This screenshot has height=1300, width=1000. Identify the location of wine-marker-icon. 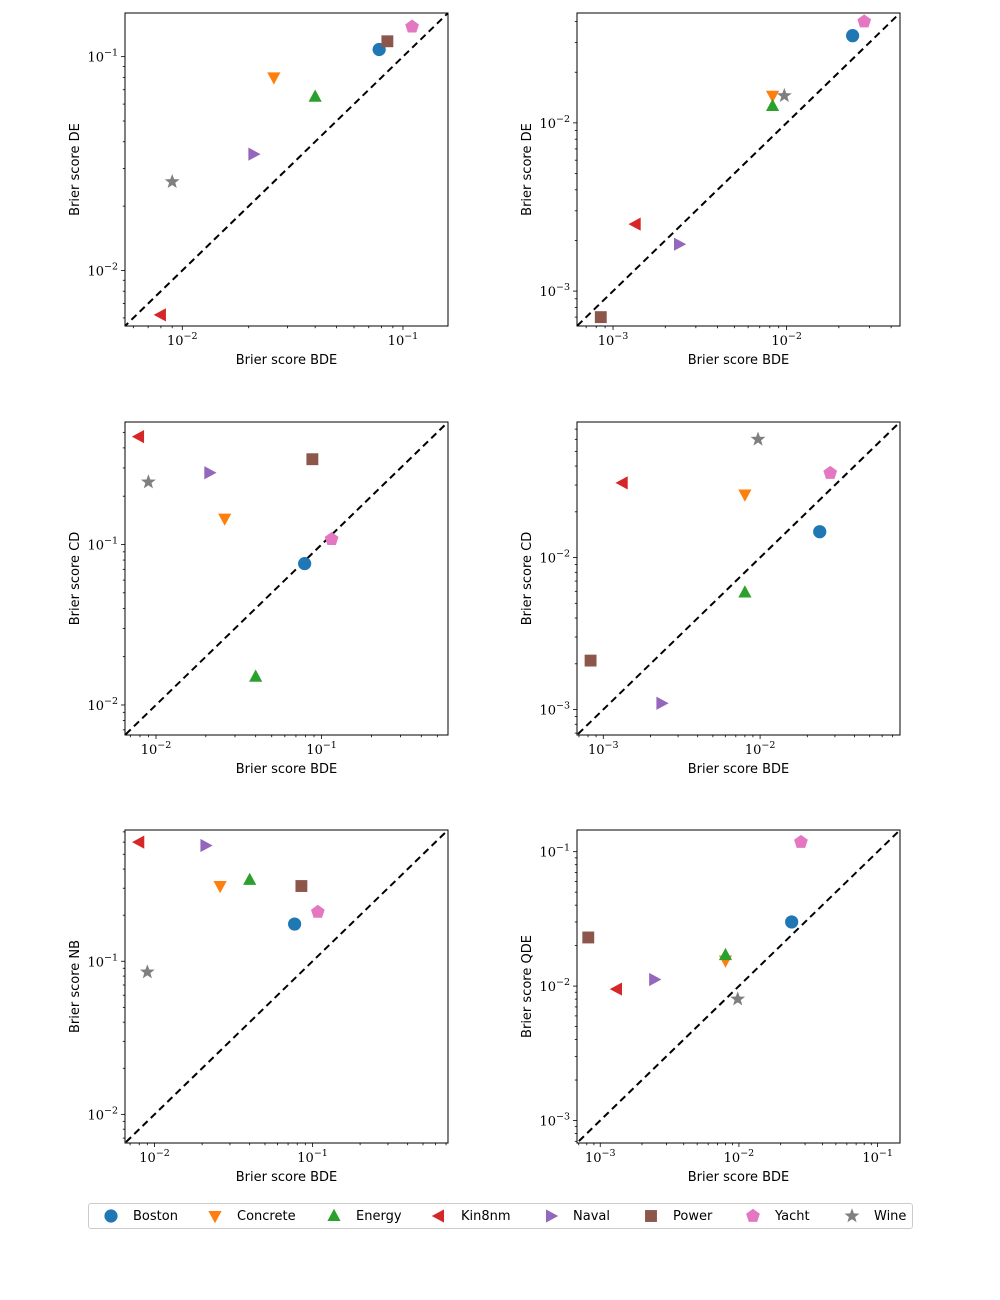
(852, 1215).